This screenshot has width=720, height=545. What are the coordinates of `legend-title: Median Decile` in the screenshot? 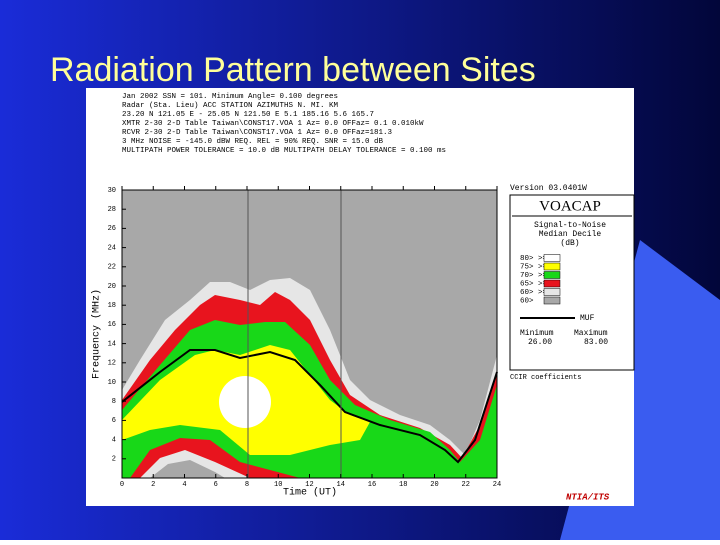 It's located at (570, 234).